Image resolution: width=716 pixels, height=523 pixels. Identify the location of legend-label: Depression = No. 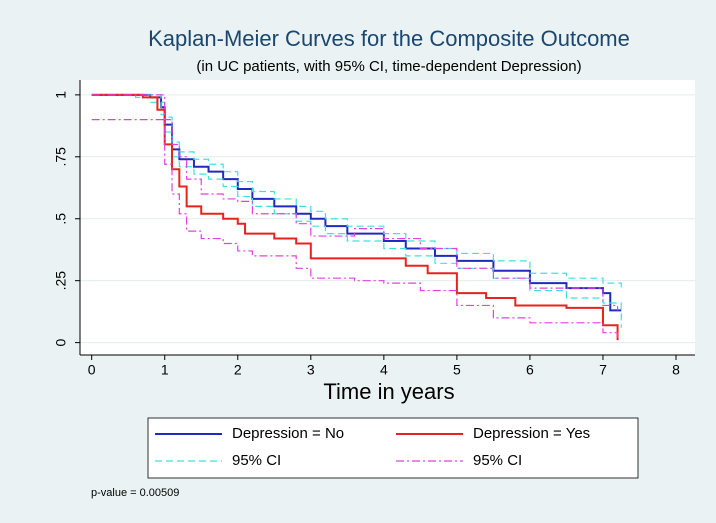
(288, 433).